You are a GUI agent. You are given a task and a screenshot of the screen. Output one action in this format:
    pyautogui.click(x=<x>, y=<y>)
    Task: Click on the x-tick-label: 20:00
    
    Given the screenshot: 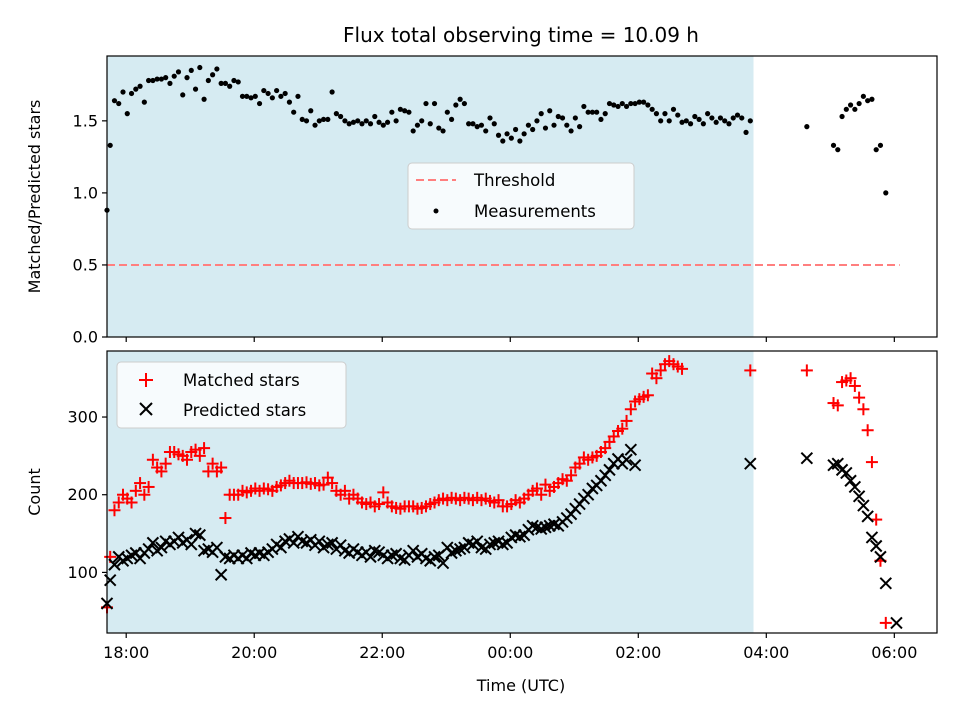 What is the action you would take?
    pyautogui.click(x=254, y=652)
    